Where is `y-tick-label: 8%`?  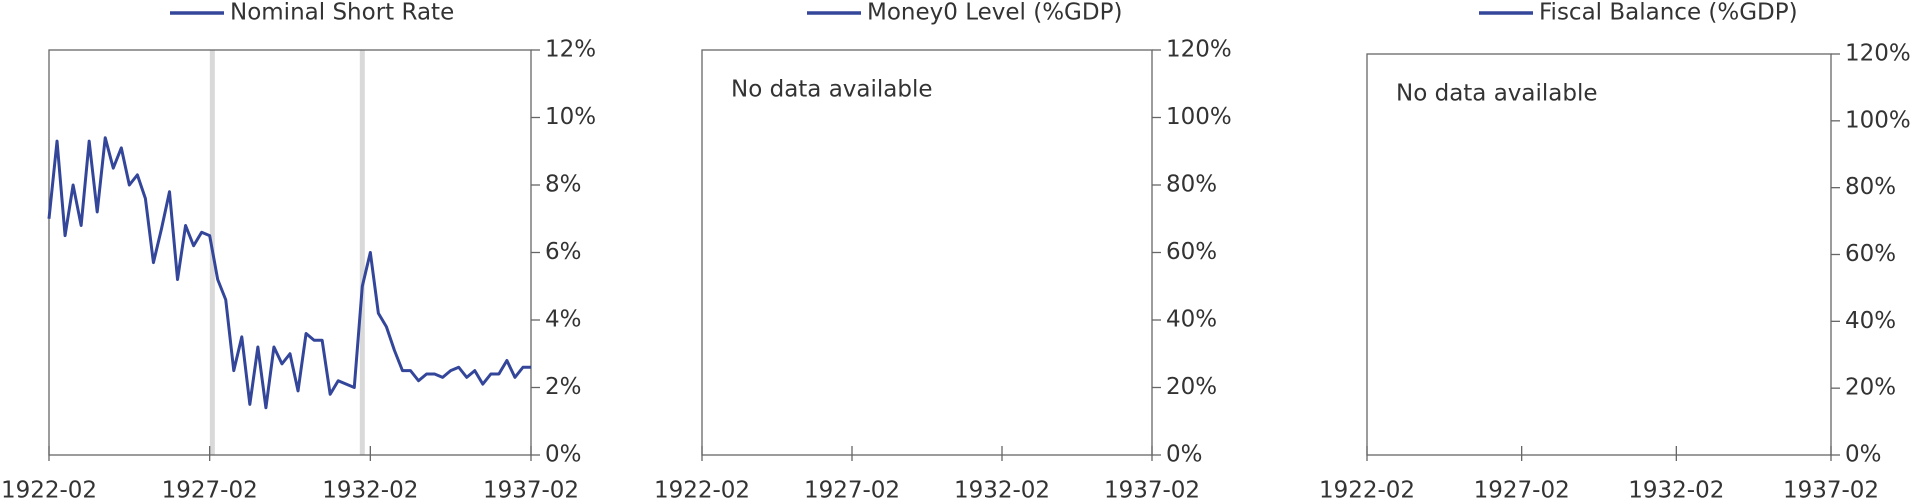
y-tick-label: 8% is located at coordinates (563, 185).